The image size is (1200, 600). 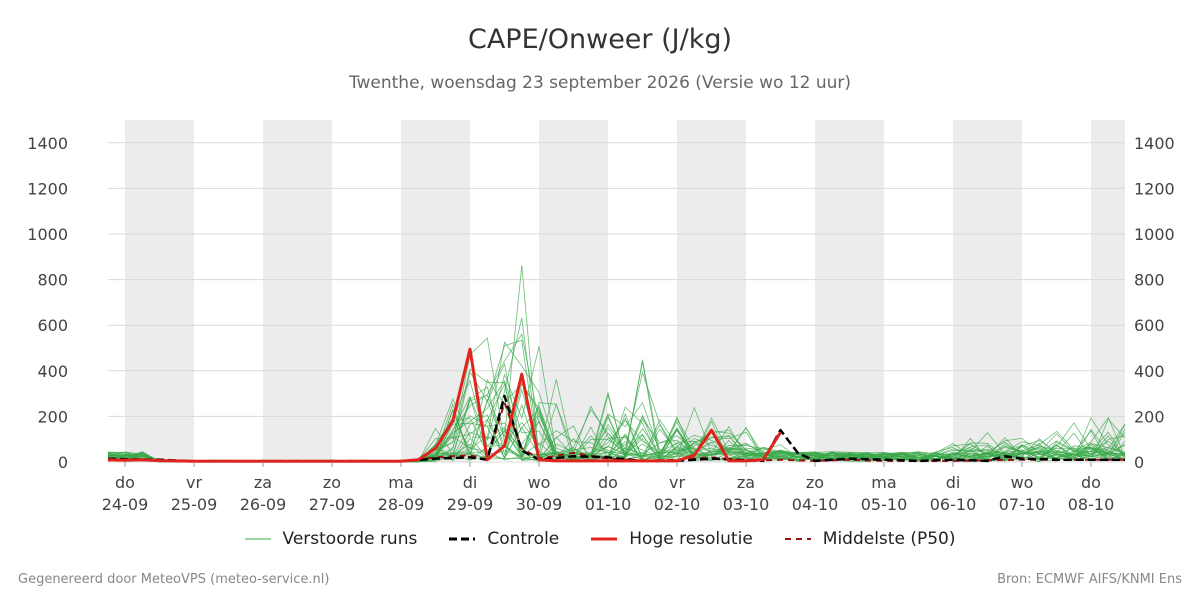 I want to click on legend-item-perturbed: Verstoorde runs, so click(x=331, y=539).